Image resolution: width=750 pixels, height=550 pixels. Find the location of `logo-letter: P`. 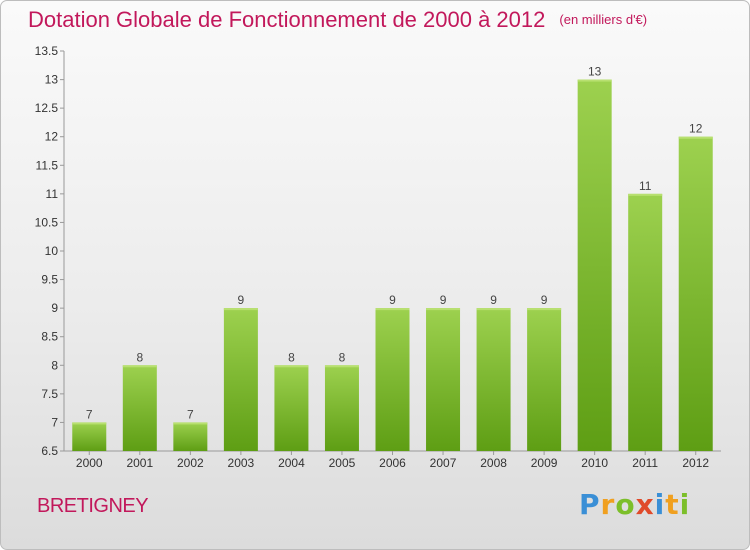

logo-letter: P is located at coordinates (590, 504).